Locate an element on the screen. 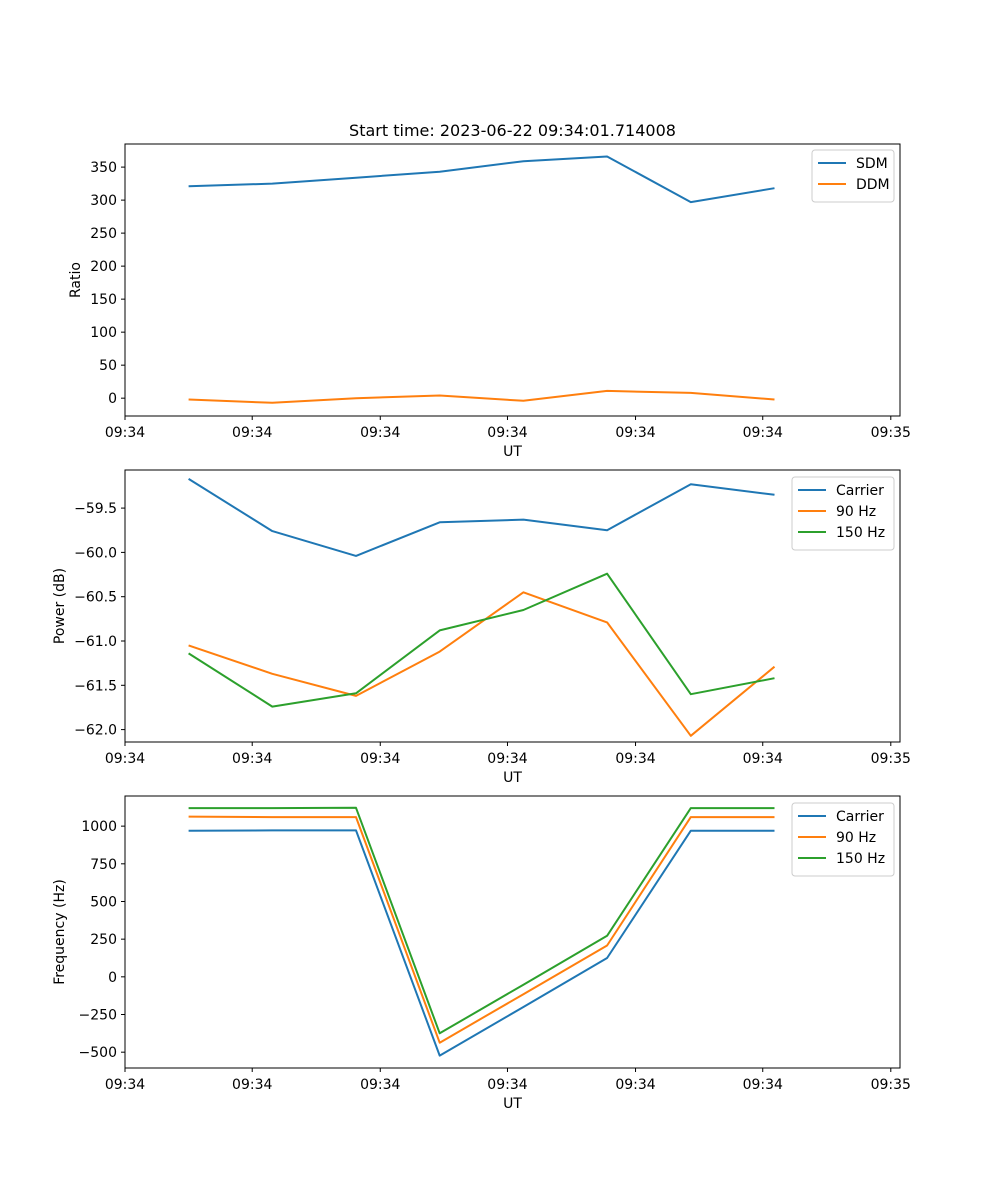 Image resolution: width=1000 pixels, height=1200 pixels. legend-label: SDM is located at coordinates (872, 164).